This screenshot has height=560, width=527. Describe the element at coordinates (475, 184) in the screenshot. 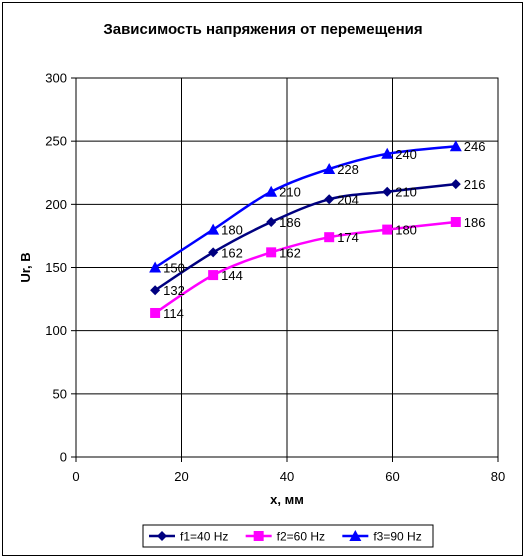

I see `data-label: 216` at that location.